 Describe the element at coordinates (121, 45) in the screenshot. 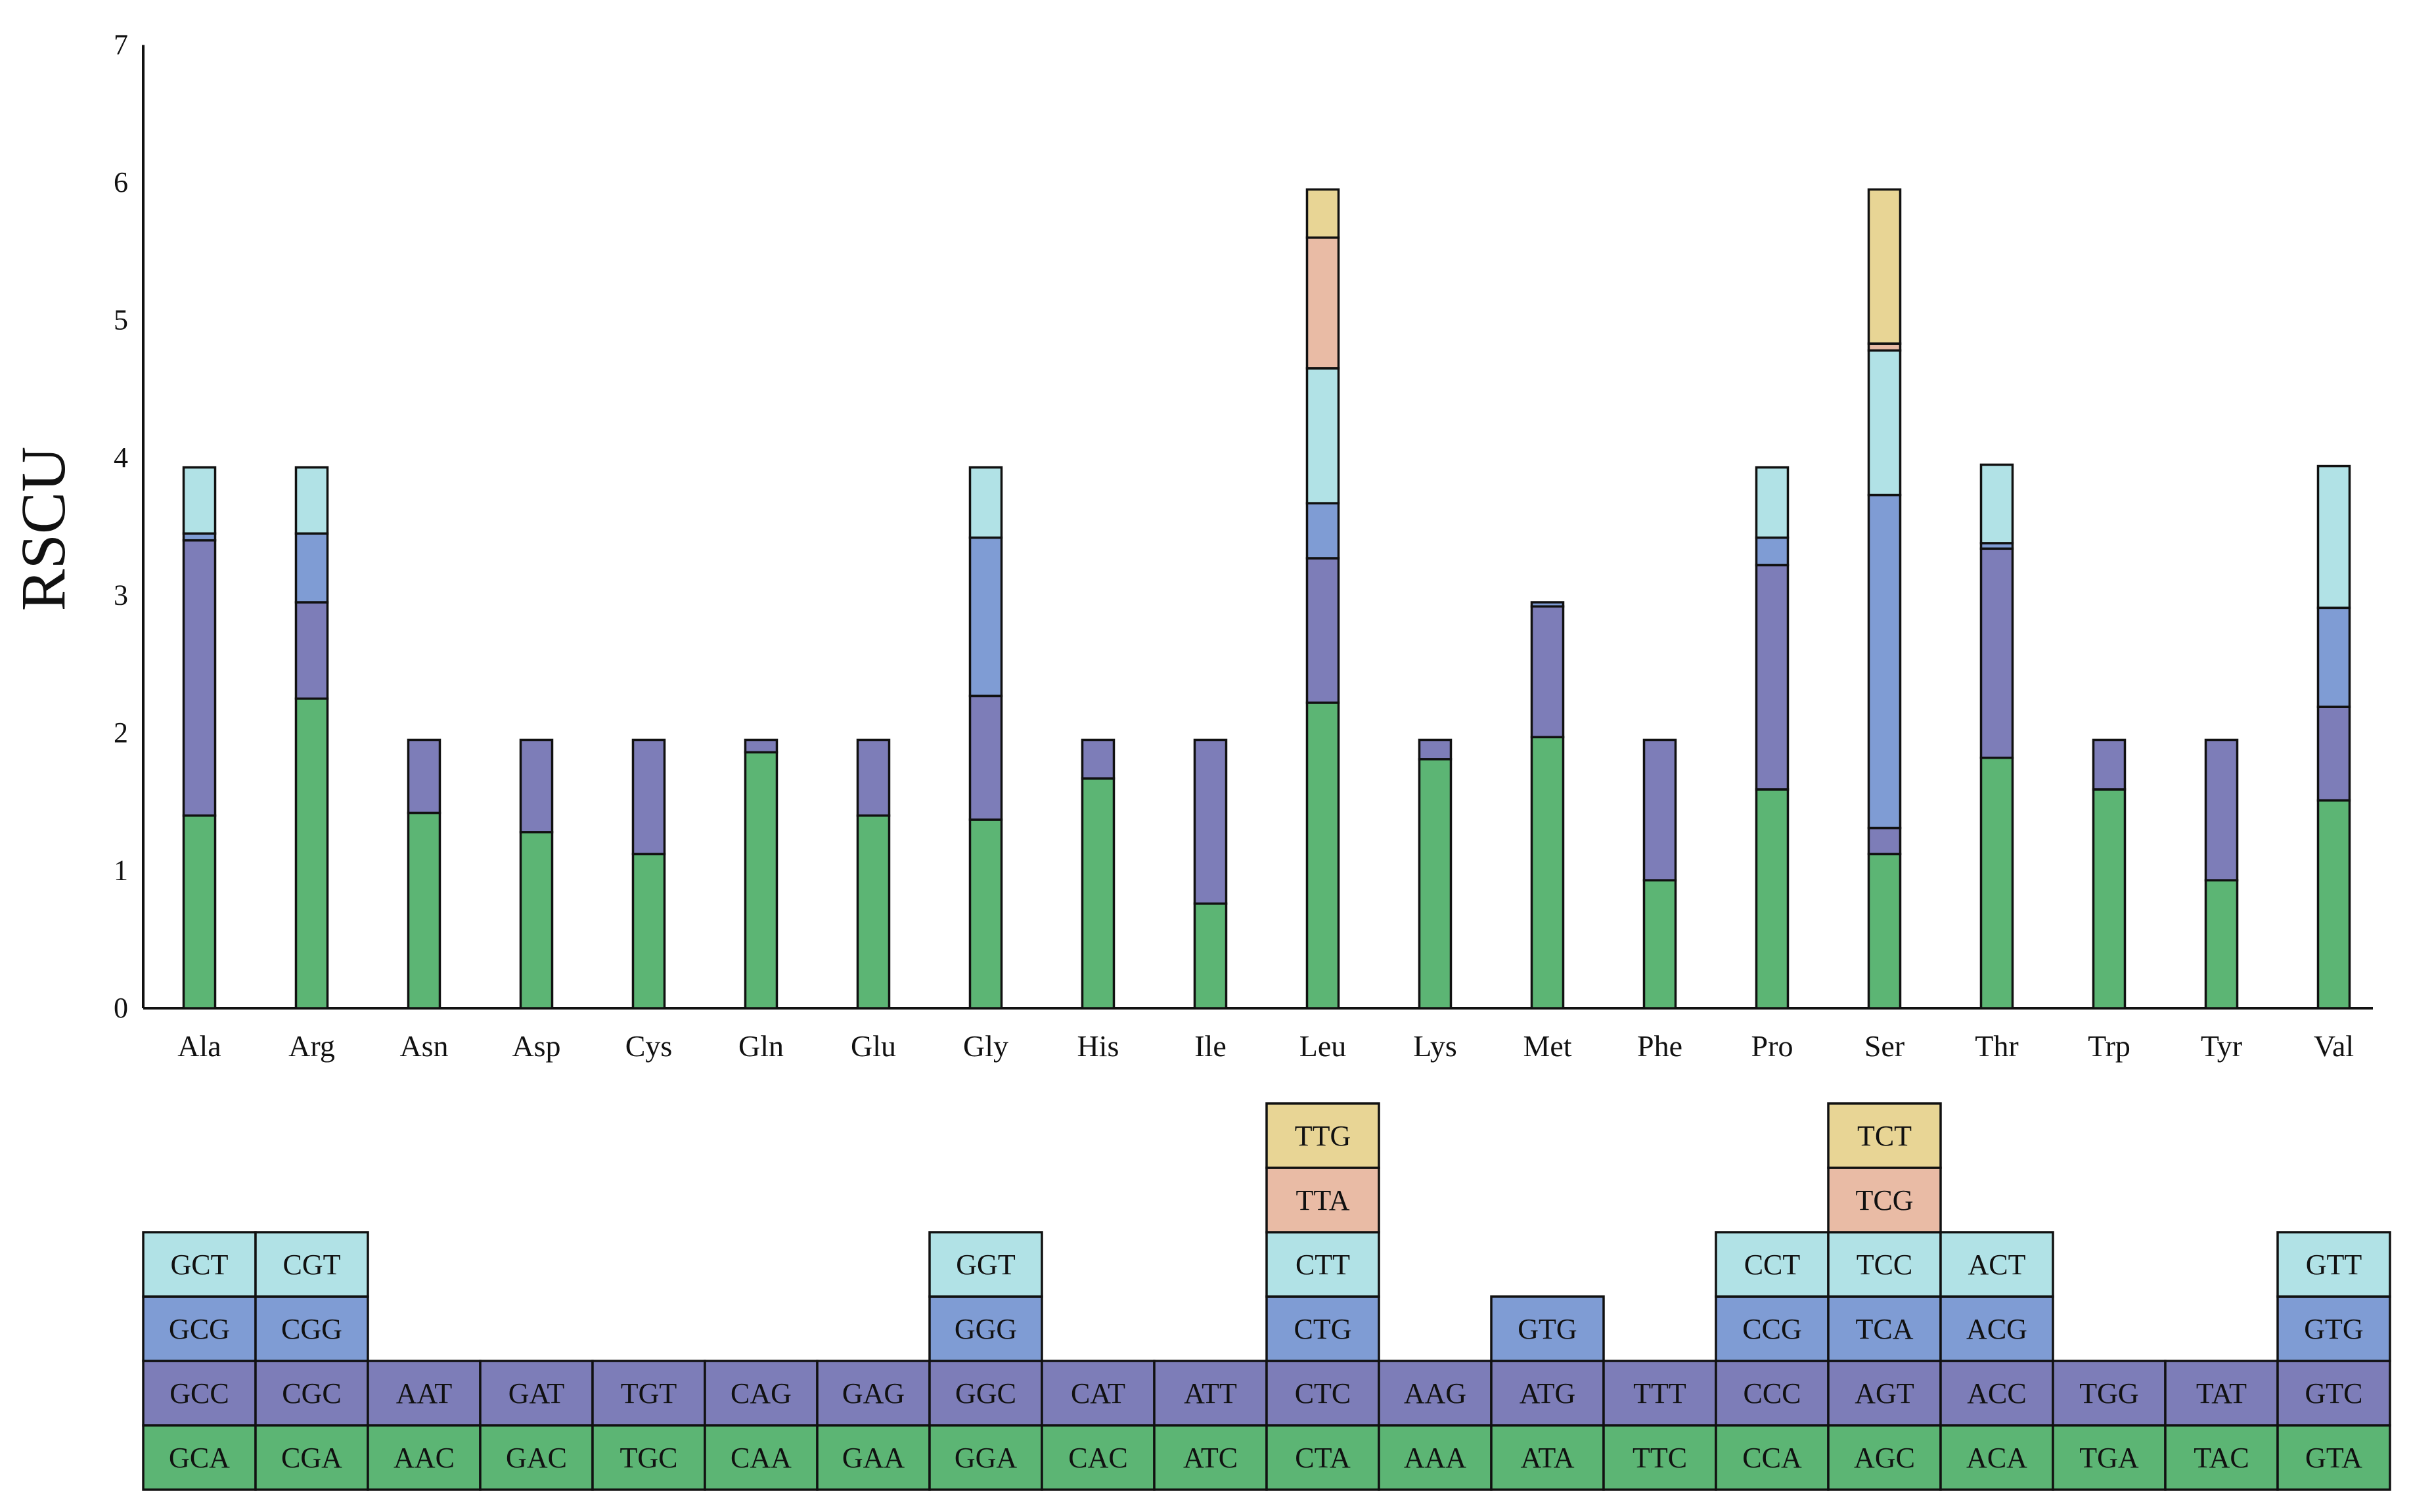

I see `y-tick-label: 7` at that location.